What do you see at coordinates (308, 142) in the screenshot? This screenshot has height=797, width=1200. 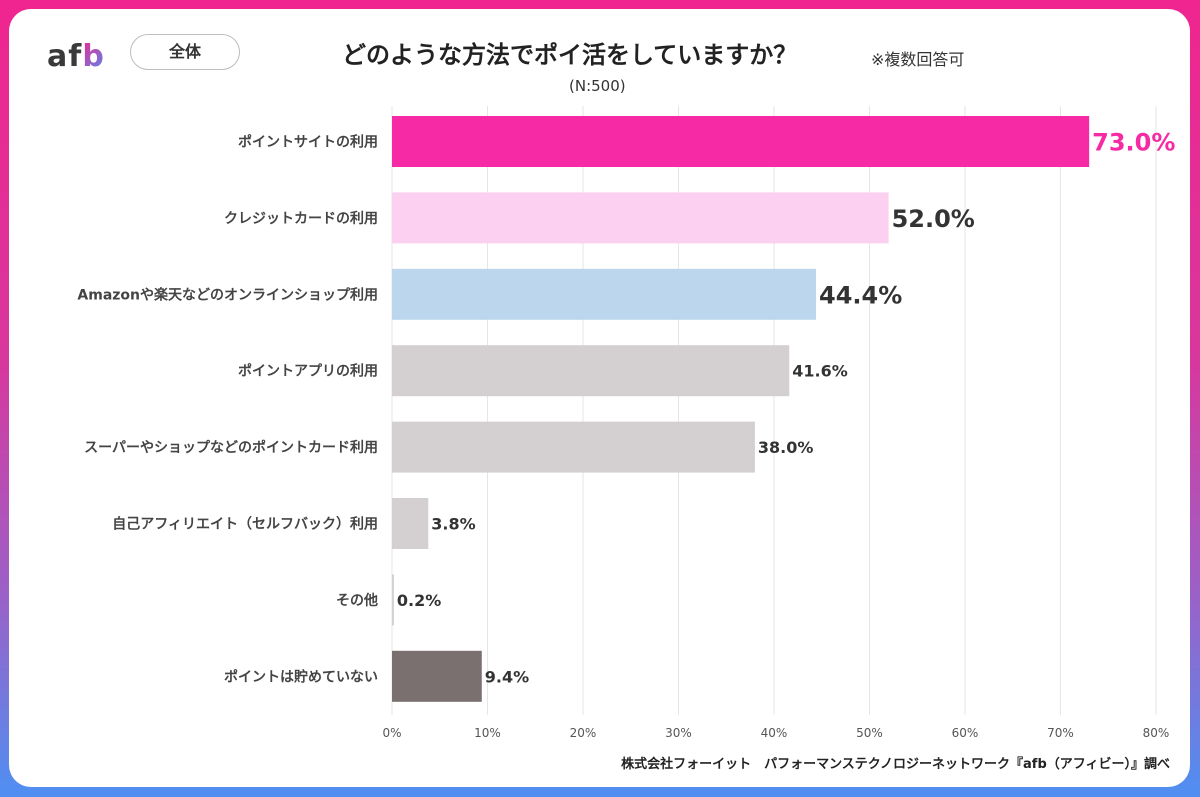 I see `category-label: ポイントサイトの利用` at bounding box center [308, 142].